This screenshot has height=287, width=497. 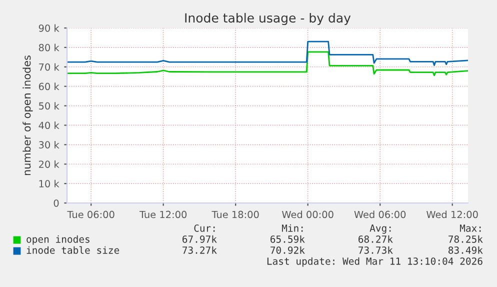 I want to click on x-tick-label: Tue 06:00, so click(x=90, y=214).